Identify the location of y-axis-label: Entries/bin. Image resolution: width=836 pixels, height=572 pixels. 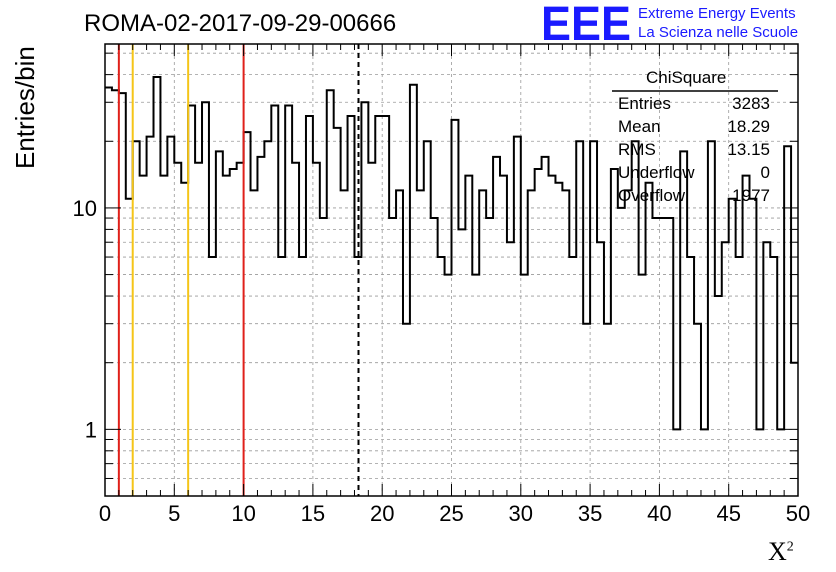
(25, 107).